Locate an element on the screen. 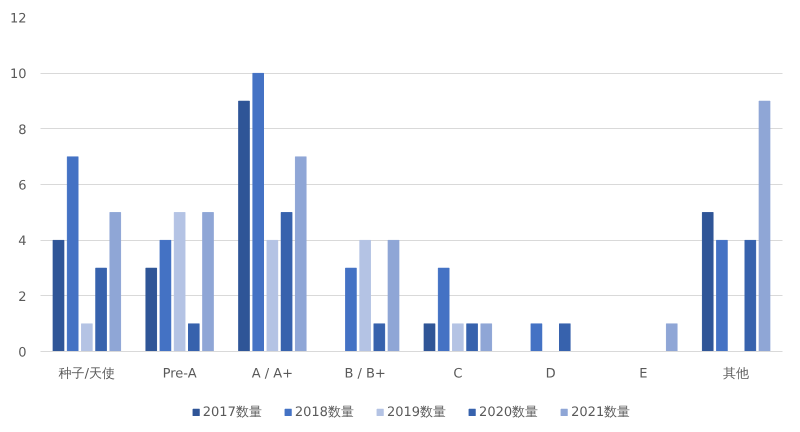 The height and width of the screenshot is (432, 800). legend-label: 2020数量 is located at coordinates (508, 412).